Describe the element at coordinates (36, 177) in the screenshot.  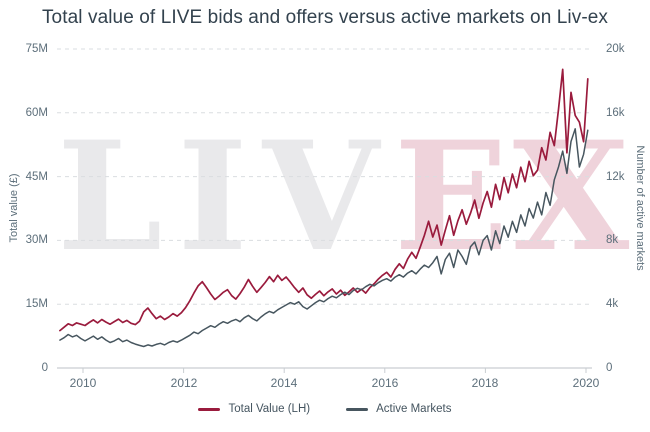
I see `y-axis-left-tick-label: 45M` at that location.